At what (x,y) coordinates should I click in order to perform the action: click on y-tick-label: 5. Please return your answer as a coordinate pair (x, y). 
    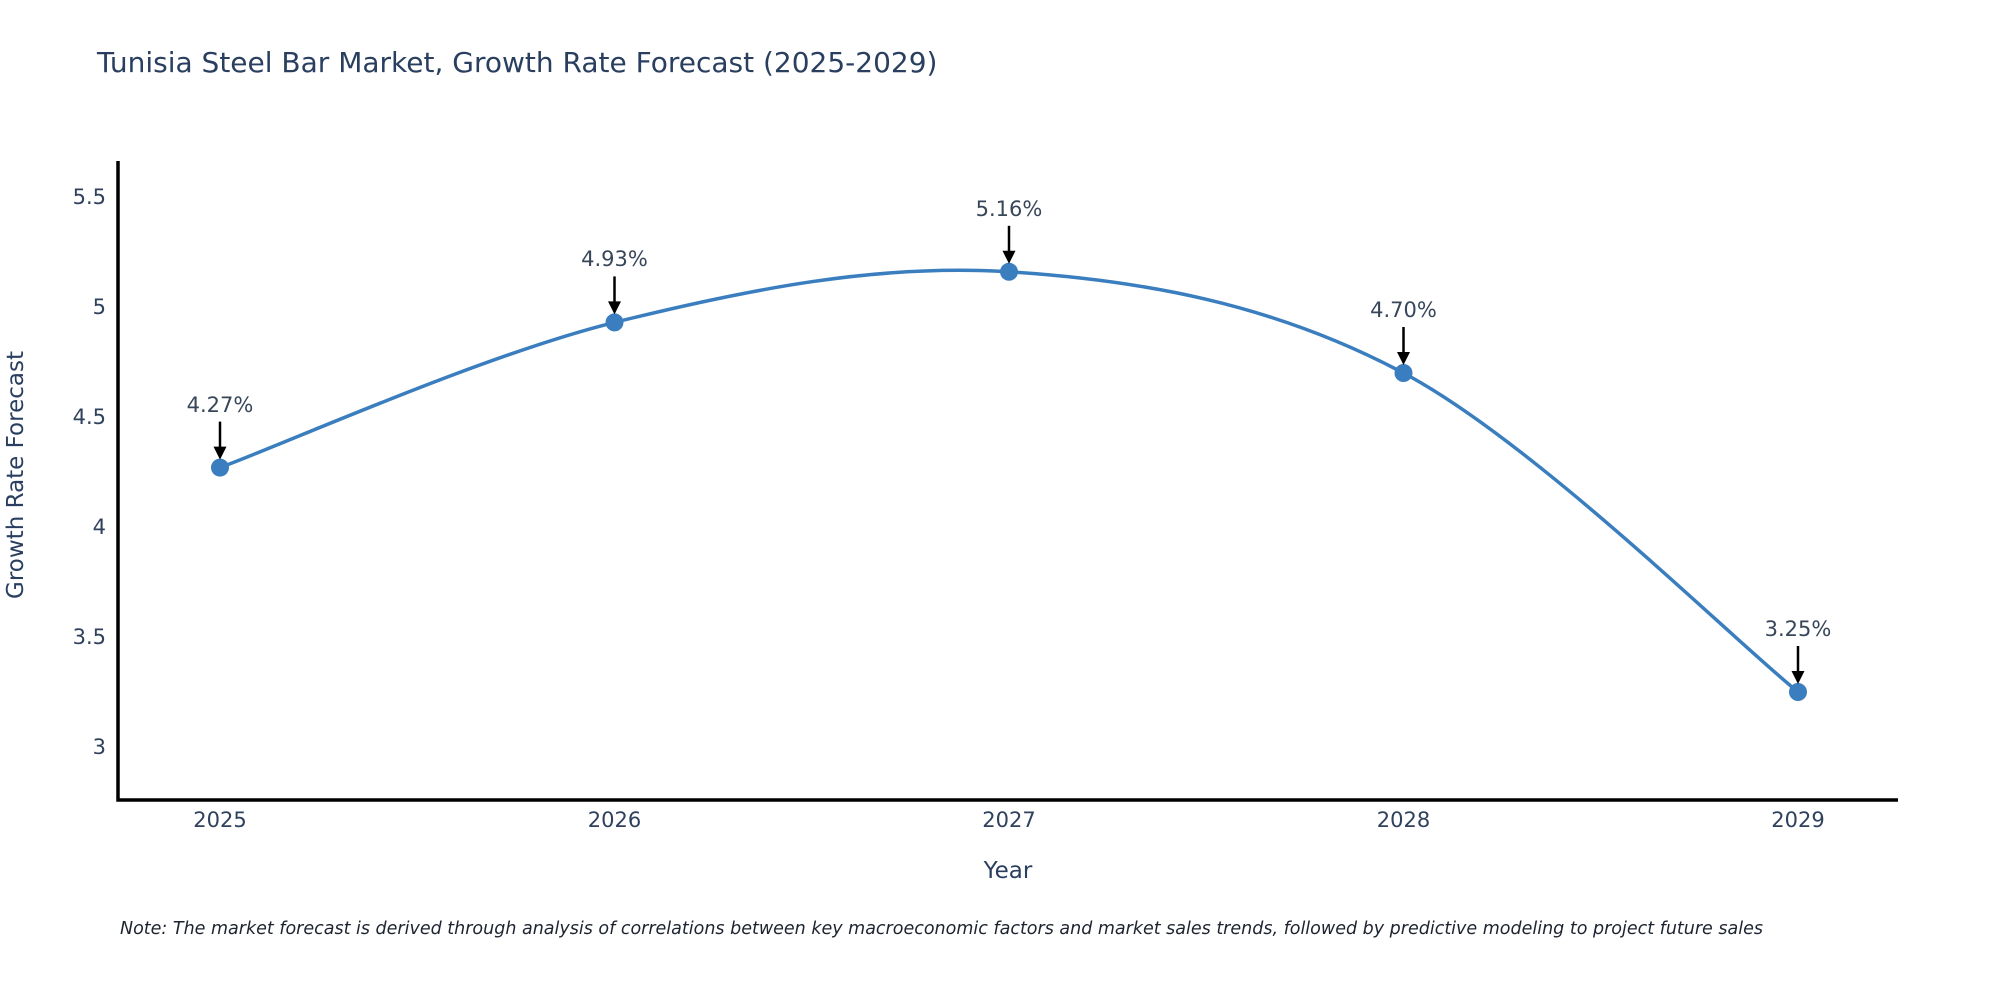
    Looking at the image, I should click on (99, 307).